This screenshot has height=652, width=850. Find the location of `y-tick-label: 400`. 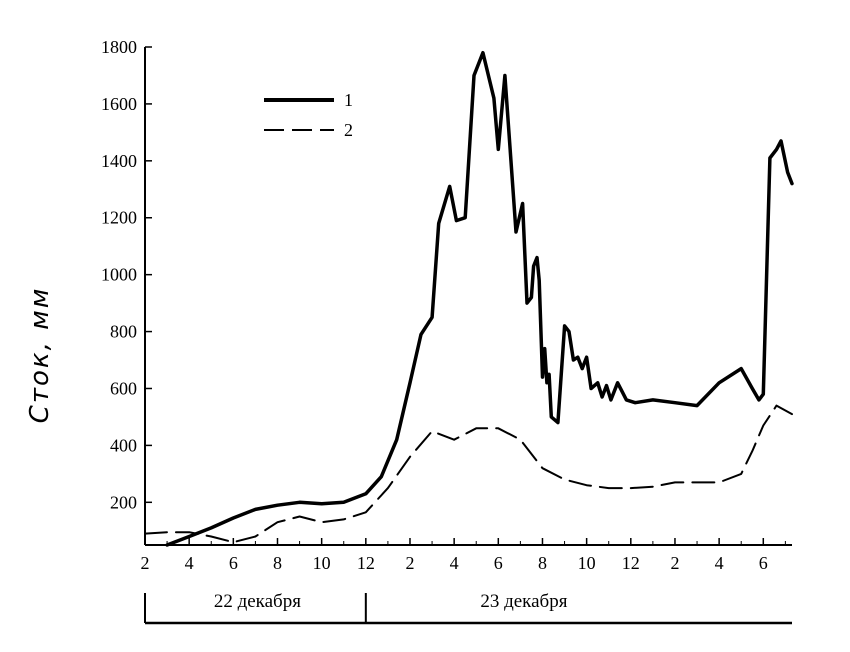

y-tick-label: 400 is located at coordinates (123, 445).